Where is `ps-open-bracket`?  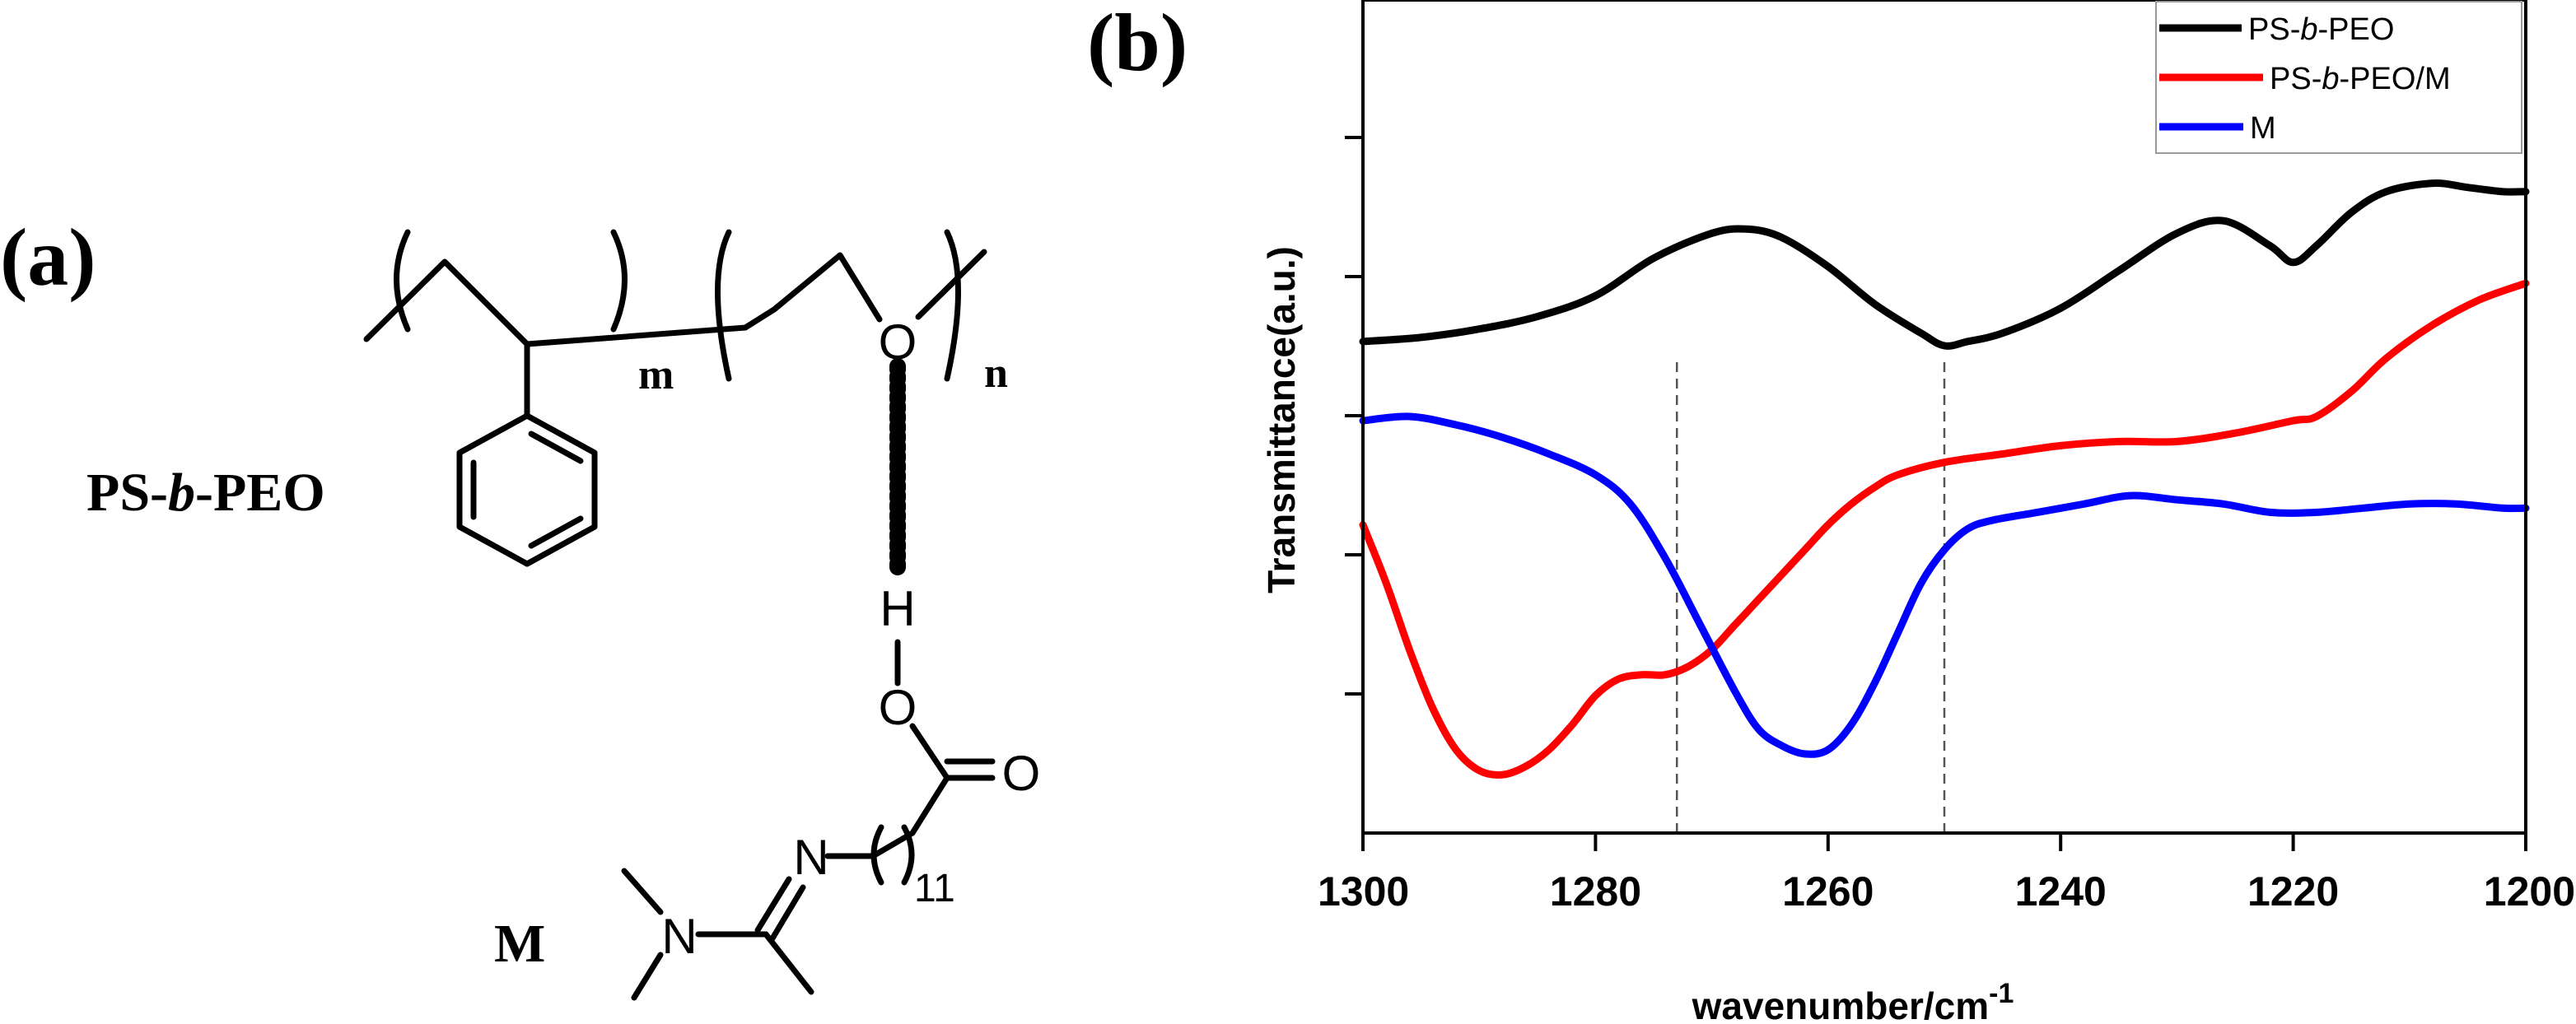 ps-open-bracket is located at coordinates (402, 281).